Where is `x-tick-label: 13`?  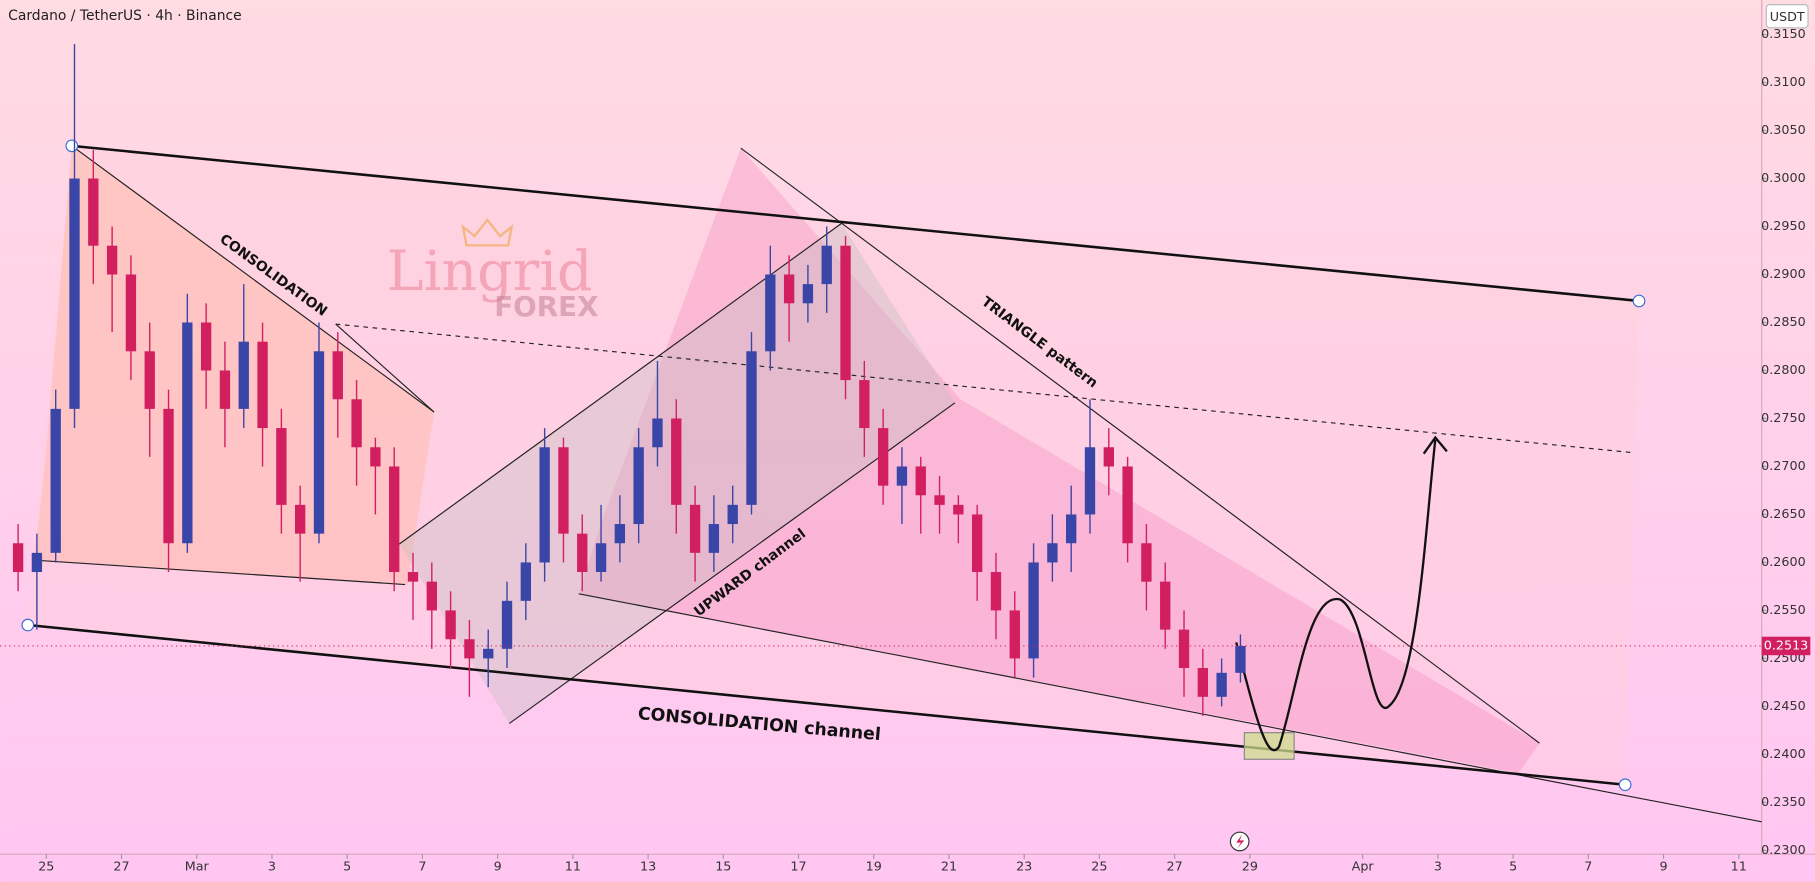 x-tick-label: 13 is located at coordinates (648, 866).